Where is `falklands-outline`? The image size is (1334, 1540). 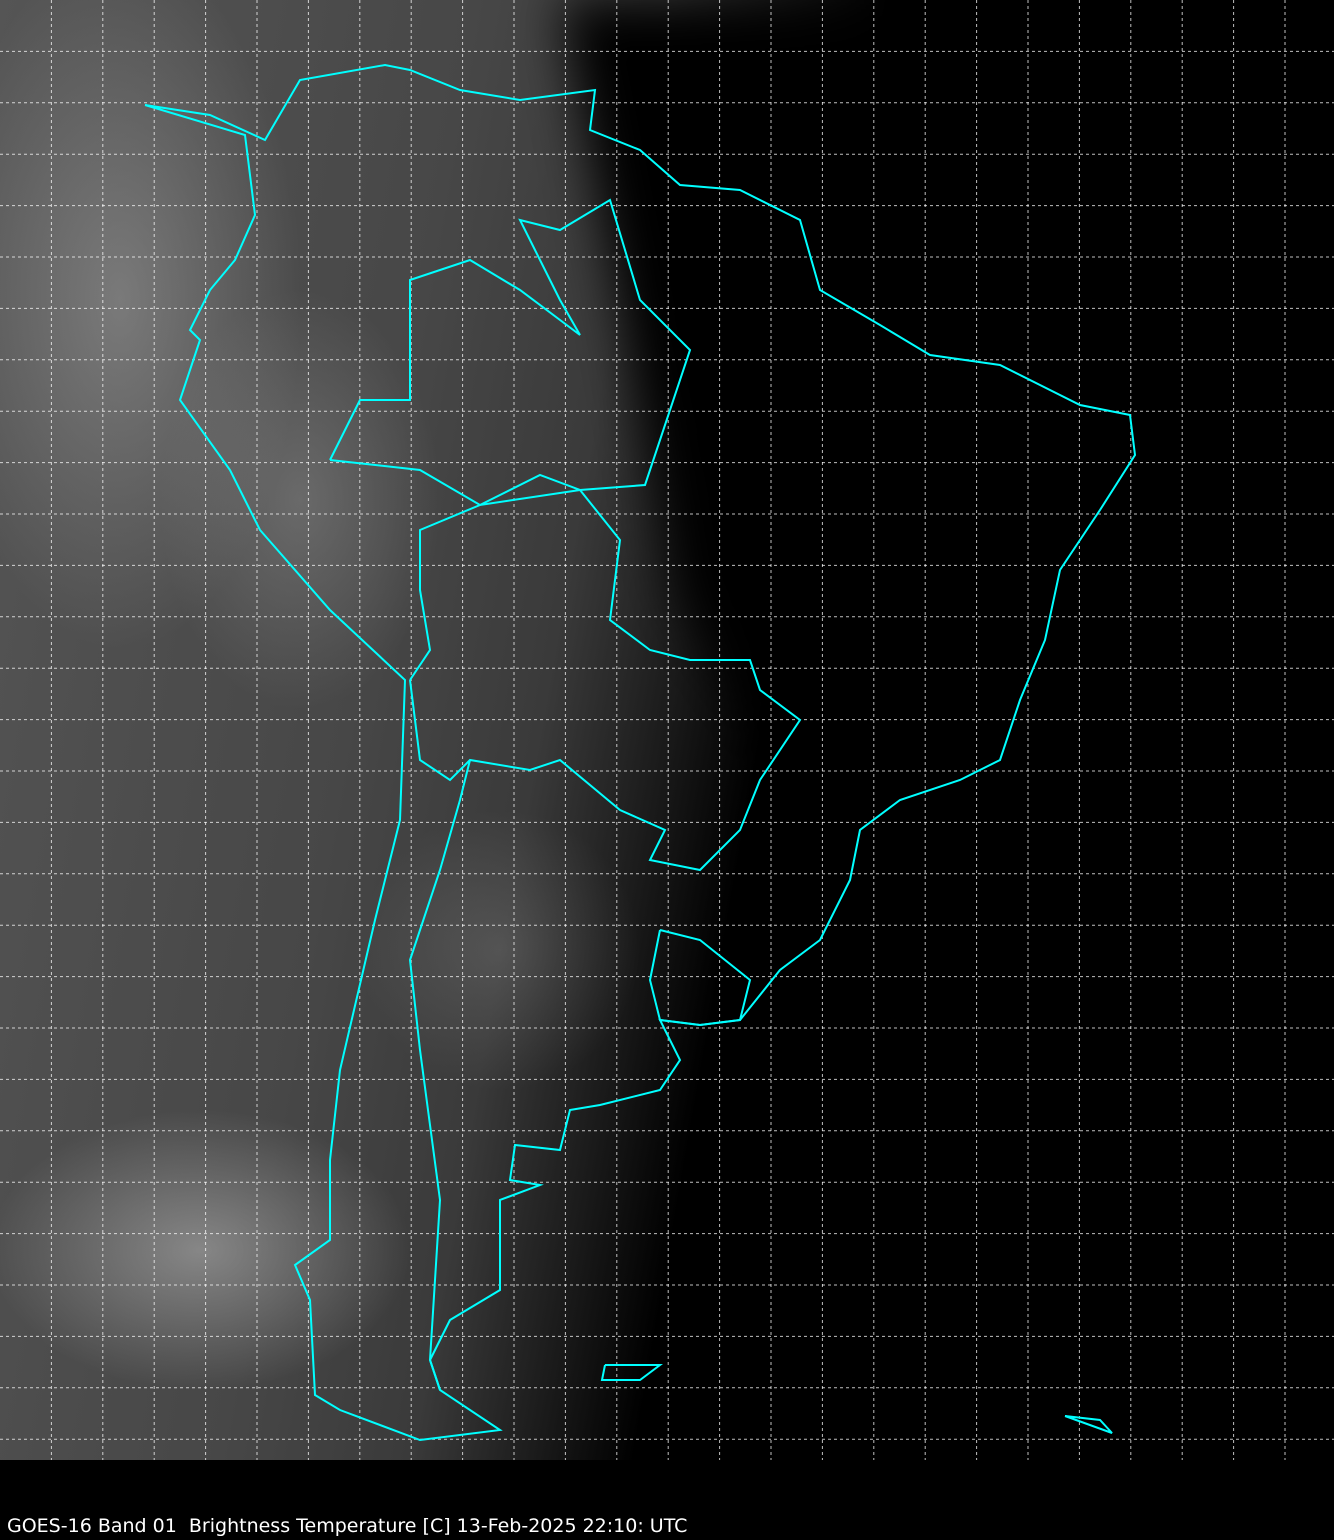
falklands-outline is located at coordinates (631, 1372).